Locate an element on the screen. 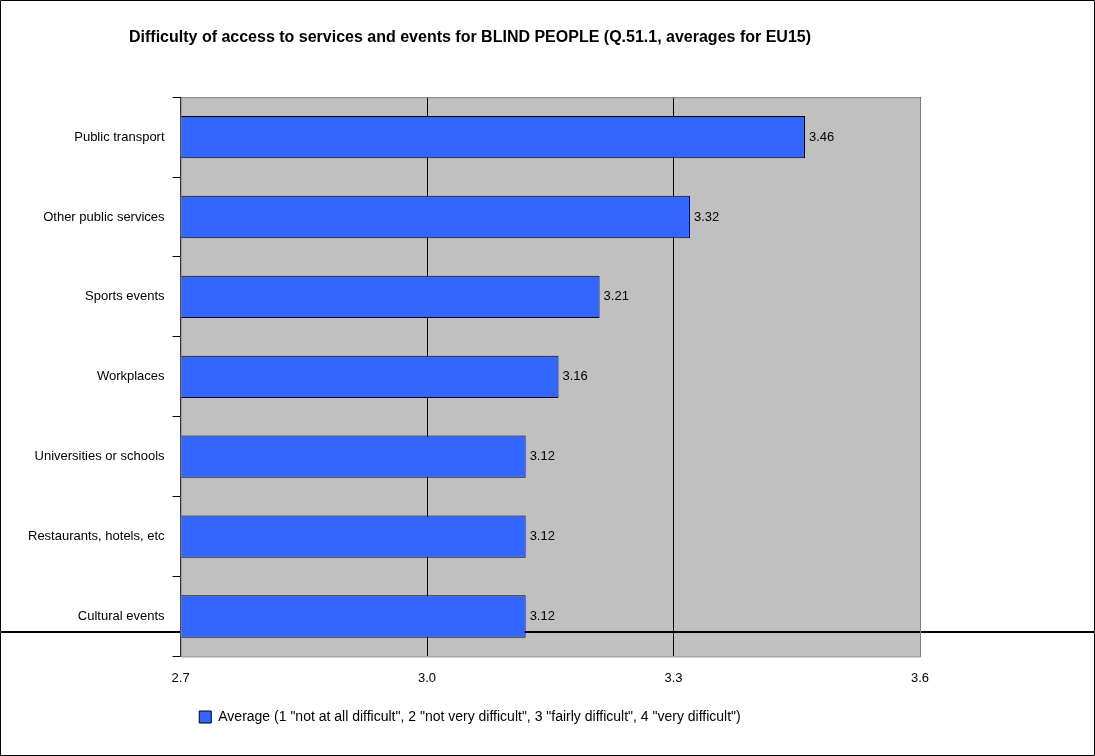 Image resolution: width=1095 pixels, height=756 pixels. data-label: 3.16 is located at coordinates (575, 376).